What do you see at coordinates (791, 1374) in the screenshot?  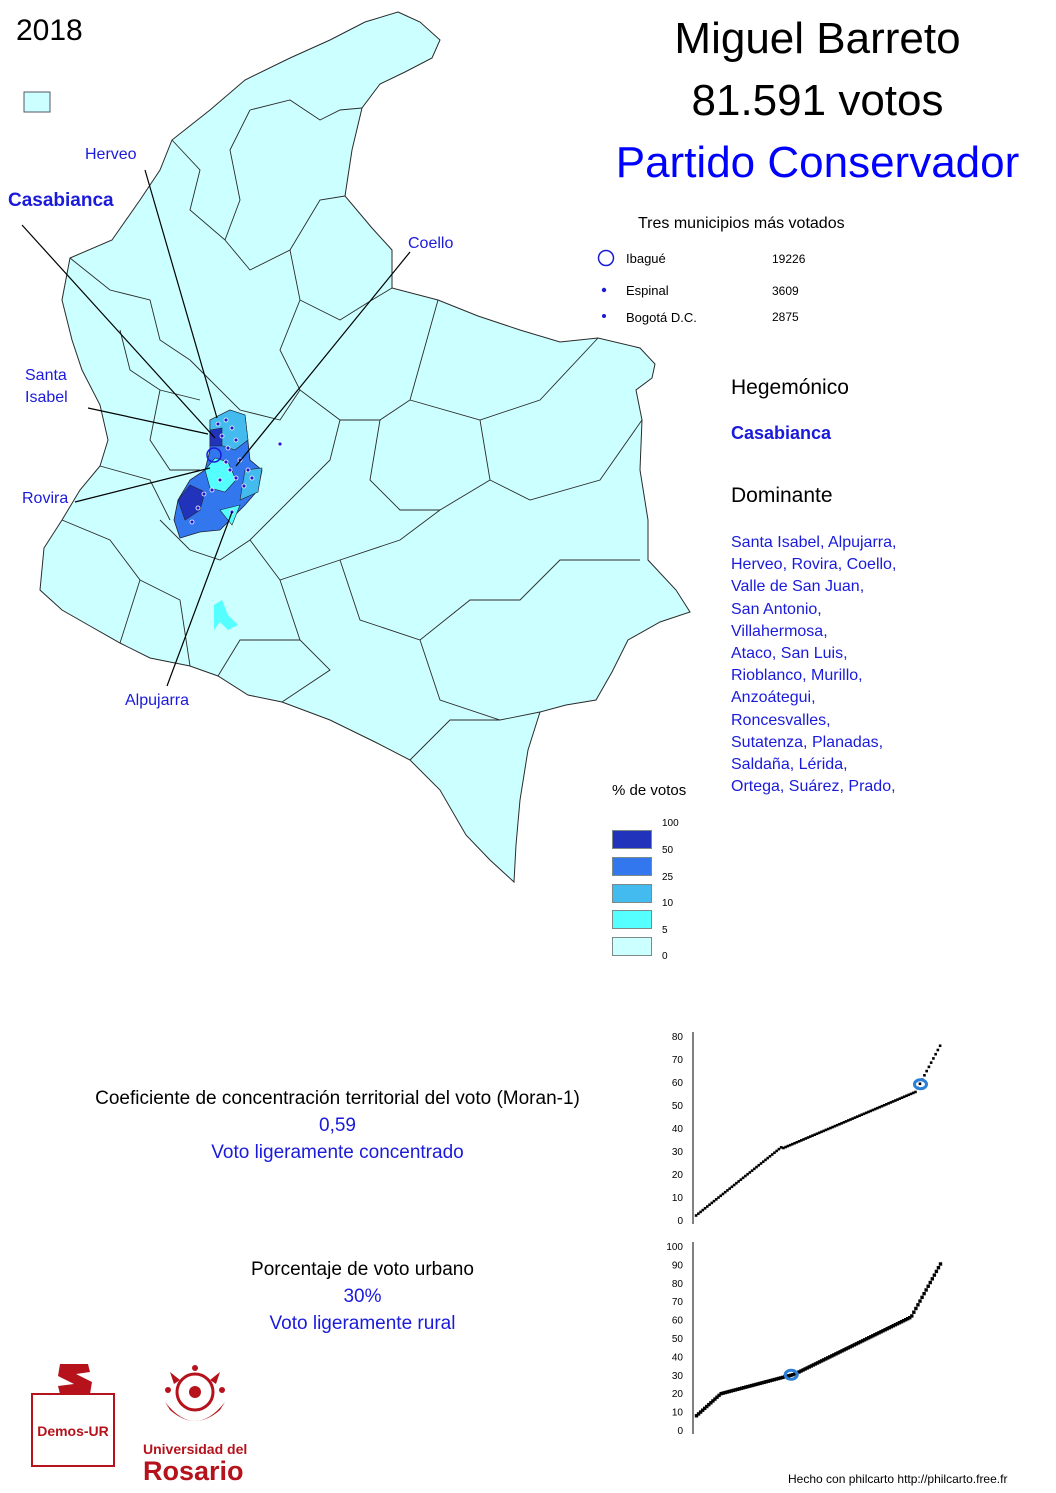 I see `highlight-marker` at bounding box center [791, 1374].